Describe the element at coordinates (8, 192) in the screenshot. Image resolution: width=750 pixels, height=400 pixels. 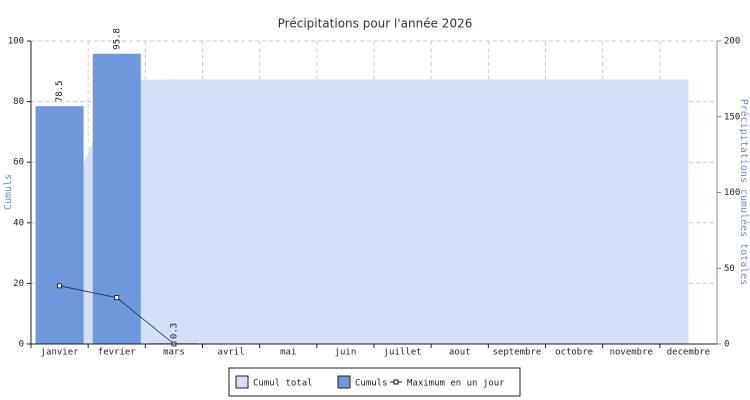
I see `y-axis-title: Cumuls` at that location.